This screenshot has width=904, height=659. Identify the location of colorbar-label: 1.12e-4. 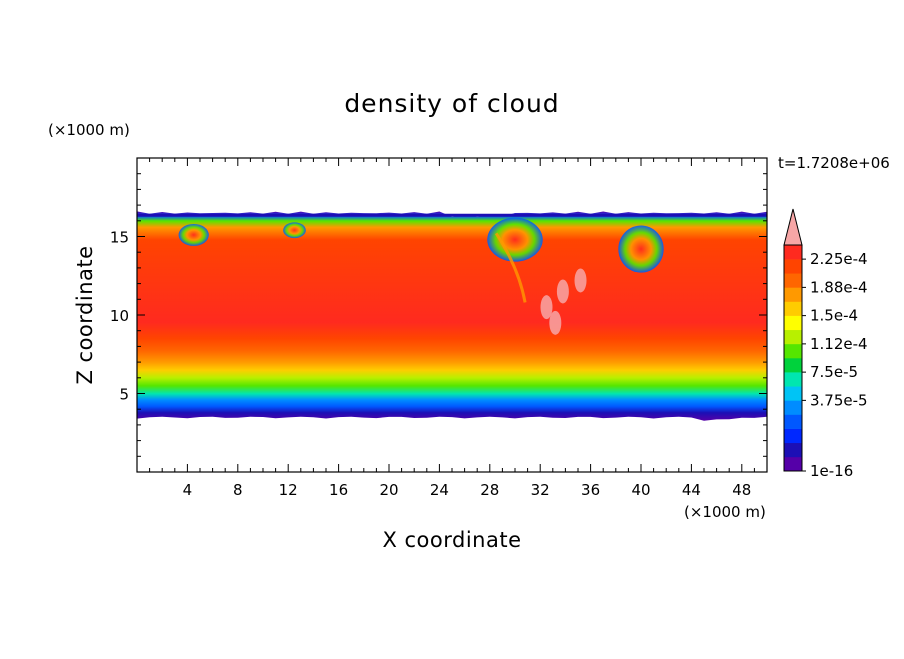
(839, 344).